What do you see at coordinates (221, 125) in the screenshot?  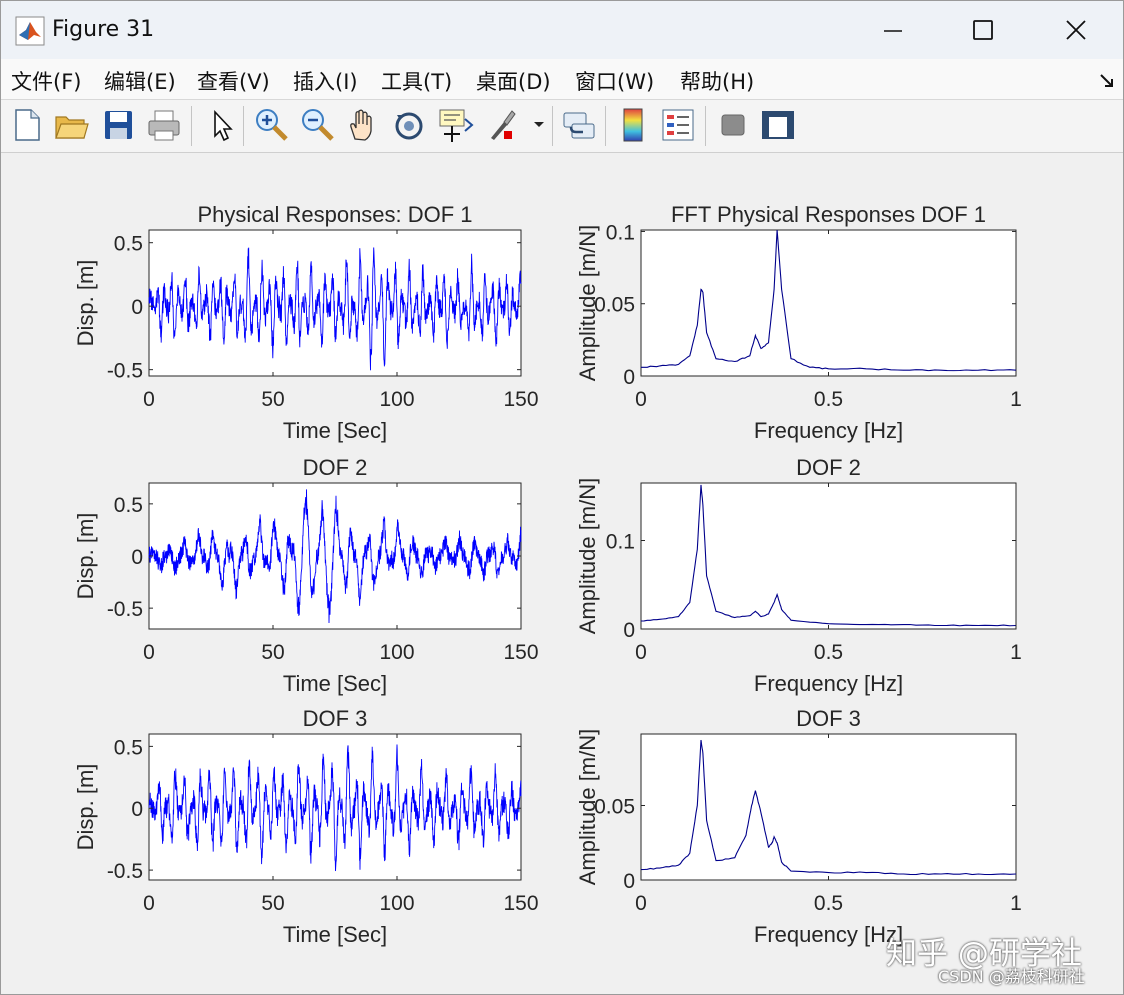 I see `pointer-icon` at bounding box center [221, 125].